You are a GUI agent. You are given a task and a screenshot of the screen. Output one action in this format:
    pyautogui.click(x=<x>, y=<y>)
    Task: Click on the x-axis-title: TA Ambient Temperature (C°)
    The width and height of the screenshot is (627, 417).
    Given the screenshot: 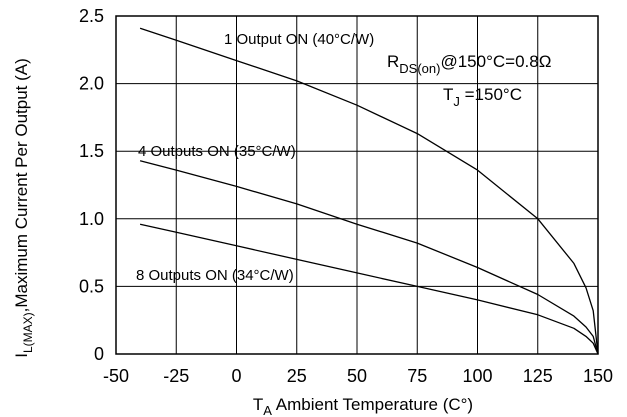 What is the action you would take?
    pyautogui.click(x=363, y=406)
    